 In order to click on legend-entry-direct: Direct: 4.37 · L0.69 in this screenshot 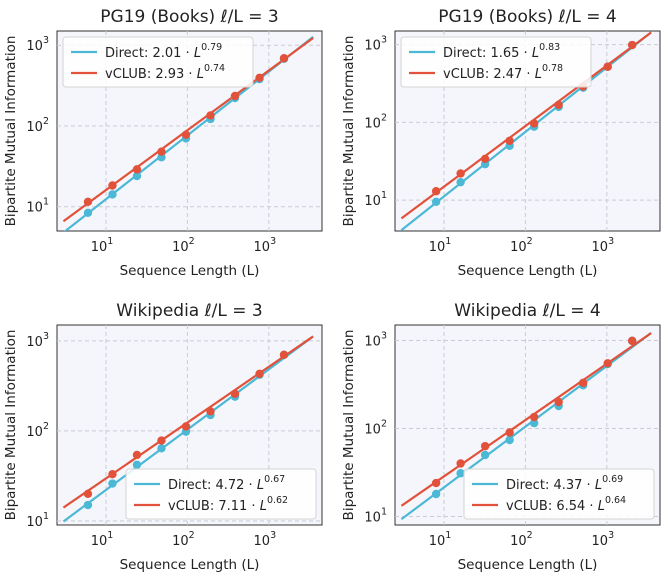, I will do `click(564, 483)`.